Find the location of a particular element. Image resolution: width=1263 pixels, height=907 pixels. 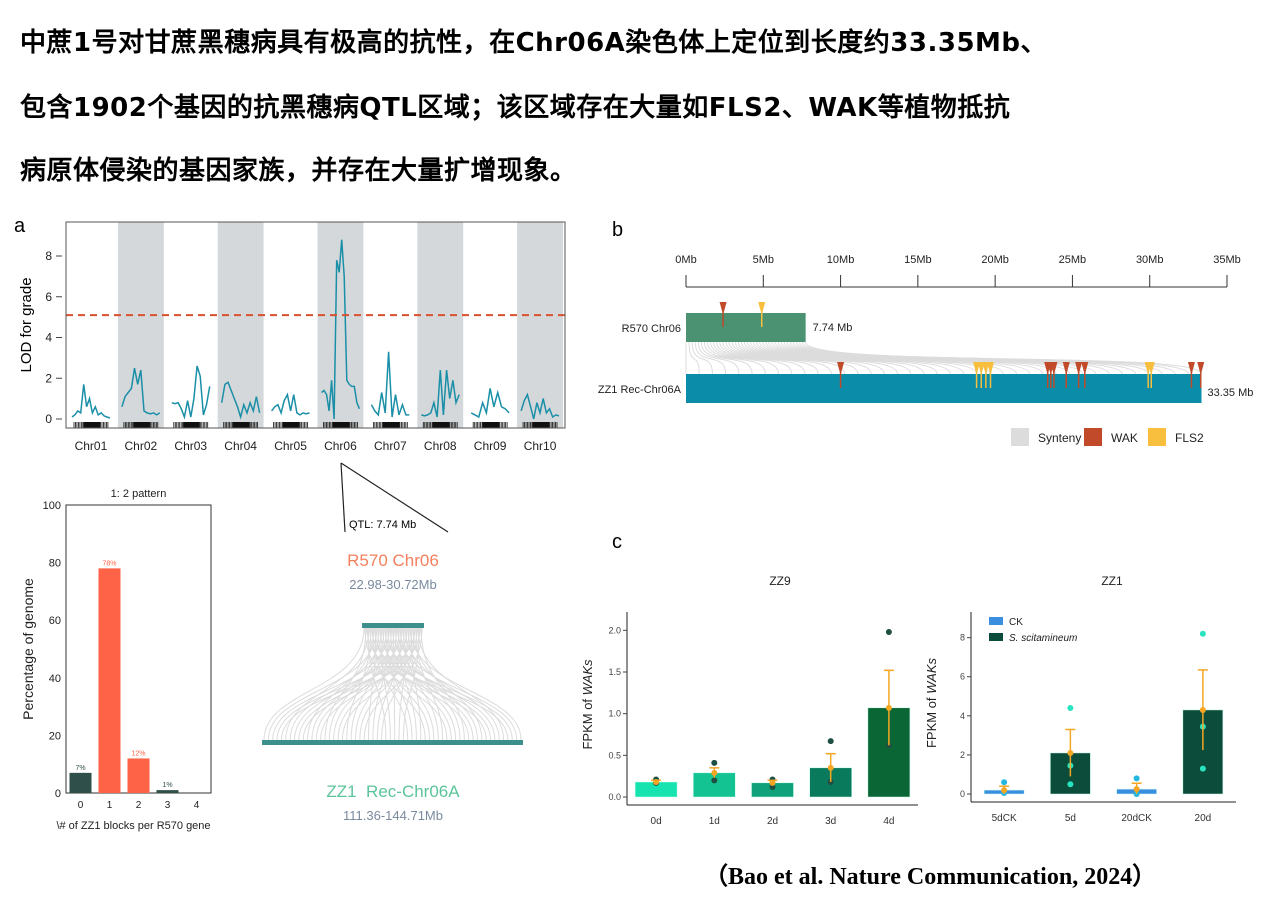

histogram-bar-label: 1% is located at coordinates (167, 785).